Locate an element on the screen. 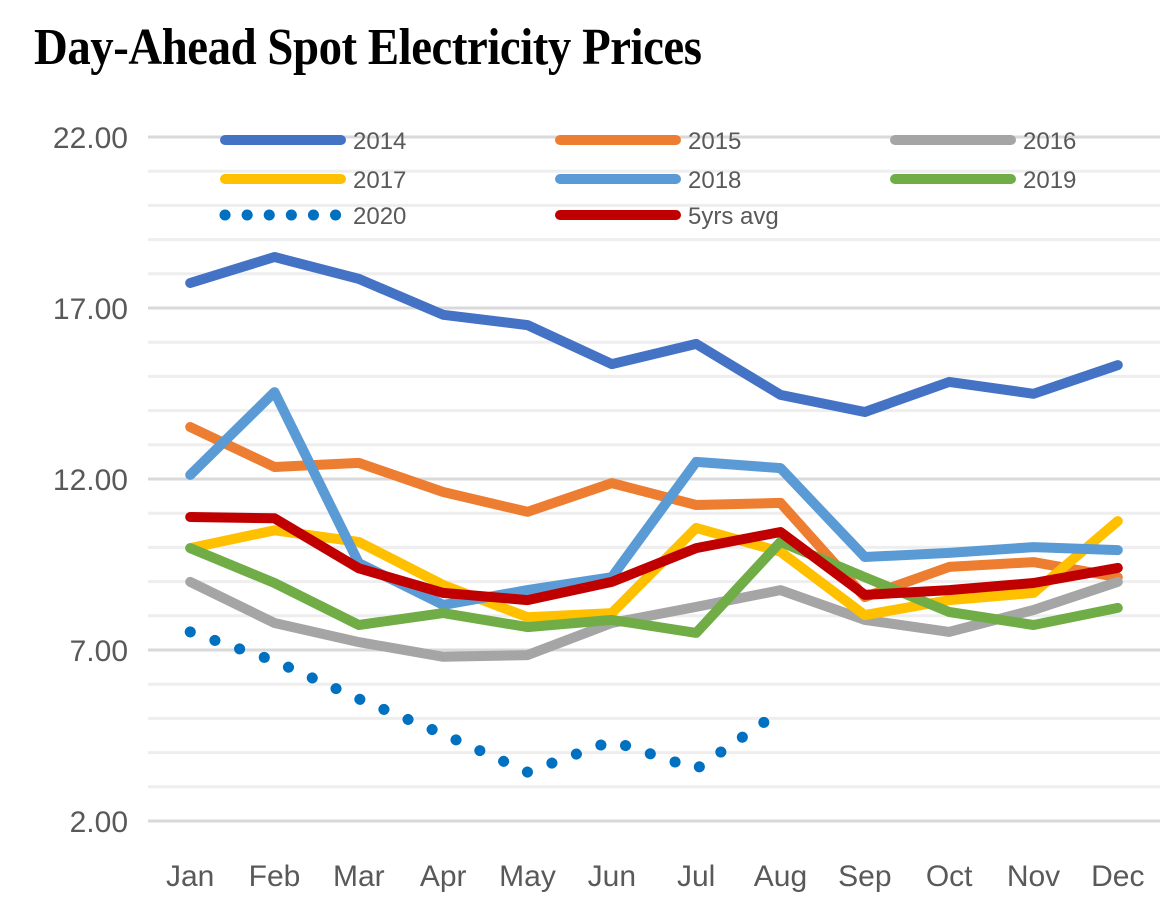 The image size is (1171, 911). x-tick-label: Apr is located at coordinates (443, 876).